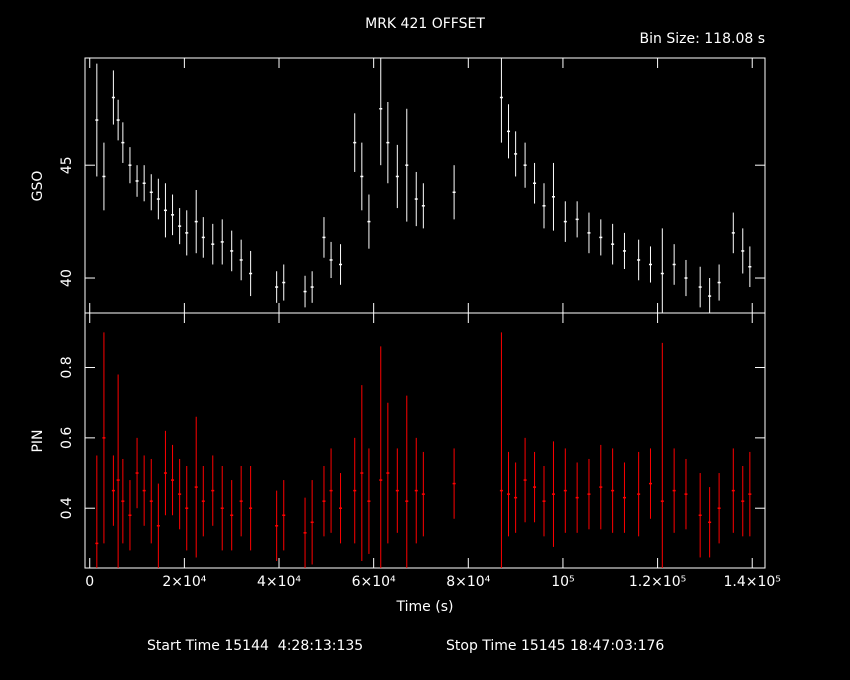  What do you see at coordinates (562, 582) in the screenshot?
I see `x-tick-label: 10⁵` at bounding box center [562, 582].